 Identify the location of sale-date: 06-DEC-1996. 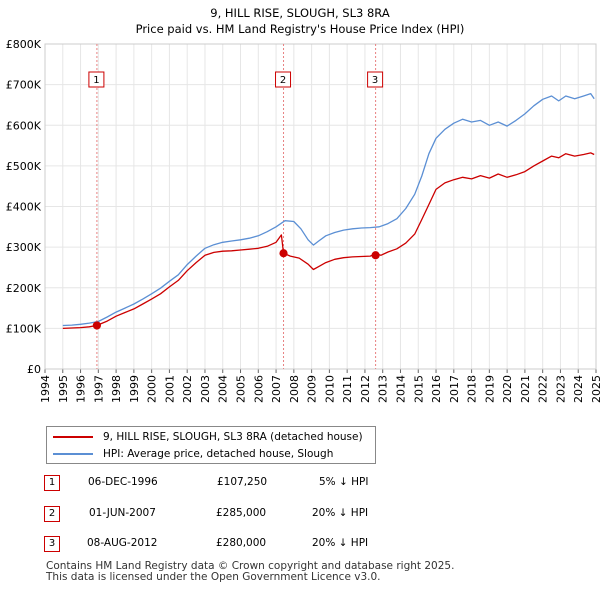
(123, 482).